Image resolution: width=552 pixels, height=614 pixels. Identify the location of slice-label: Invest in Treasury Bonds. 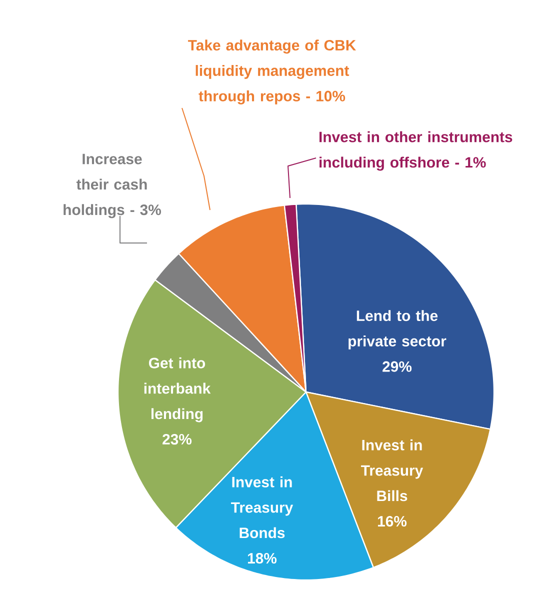
(262, 507).